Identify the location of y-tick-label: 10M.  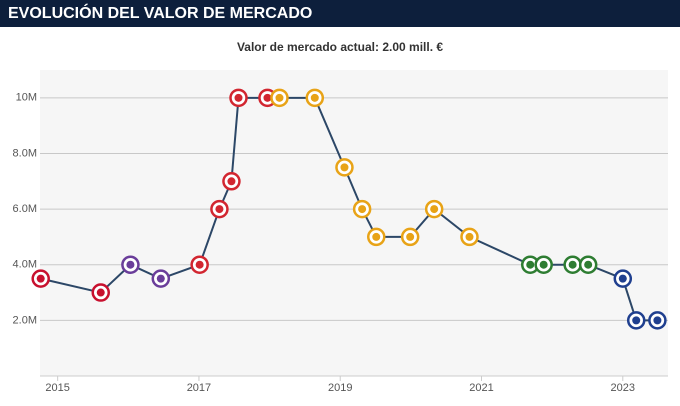
(26, 98).